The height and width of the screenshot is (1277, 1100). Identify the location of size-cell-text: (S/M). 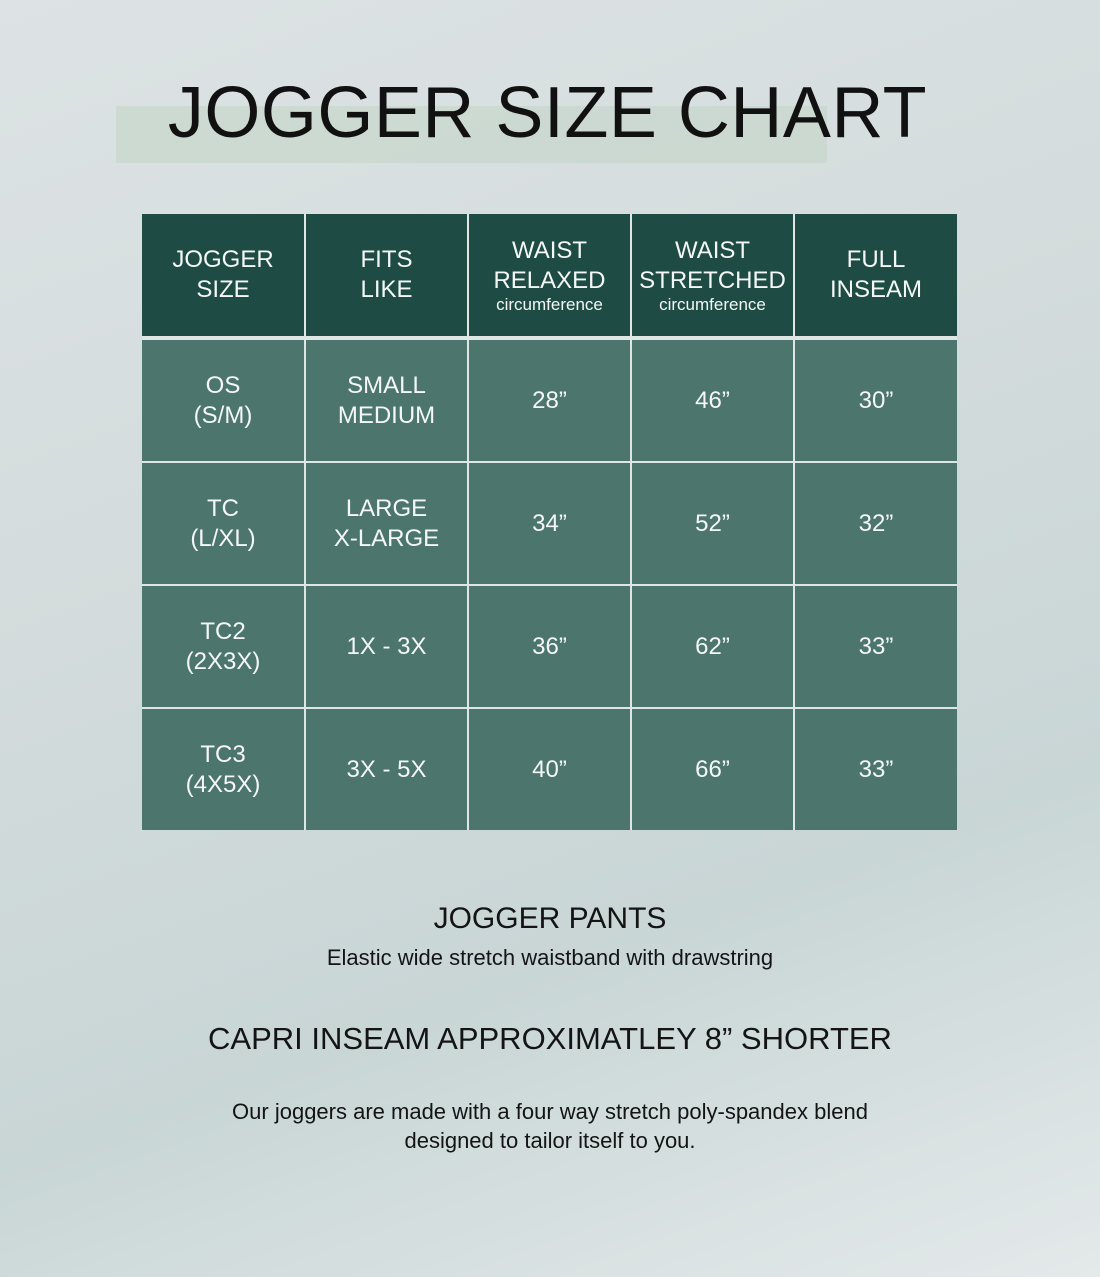
(223, 415).